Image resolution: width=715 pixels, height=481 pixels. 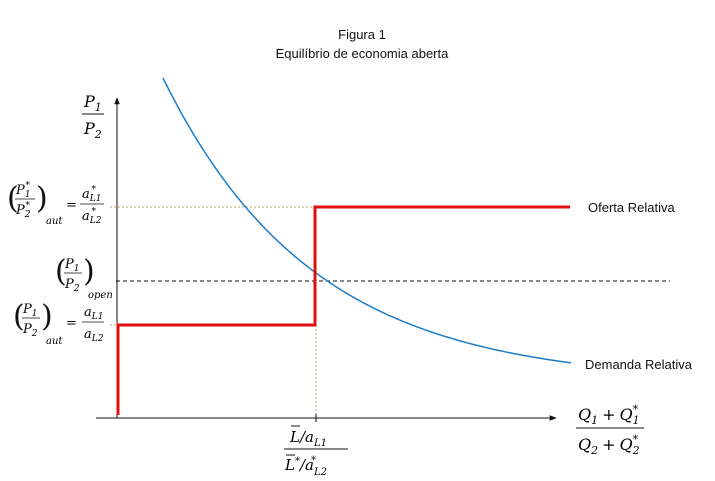 I want to click on svg-text: L*/aL2*, so click(x=305, y=466).